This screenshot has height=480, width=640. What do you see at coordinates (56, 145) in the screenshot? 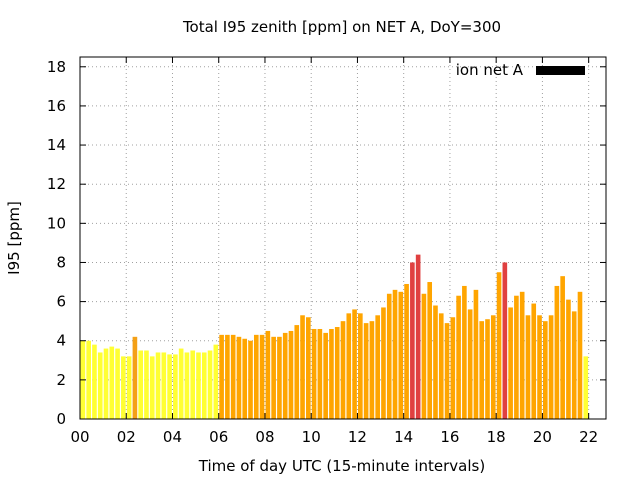
I see `y-tick-label: 14` at bounding box center [56, 145].